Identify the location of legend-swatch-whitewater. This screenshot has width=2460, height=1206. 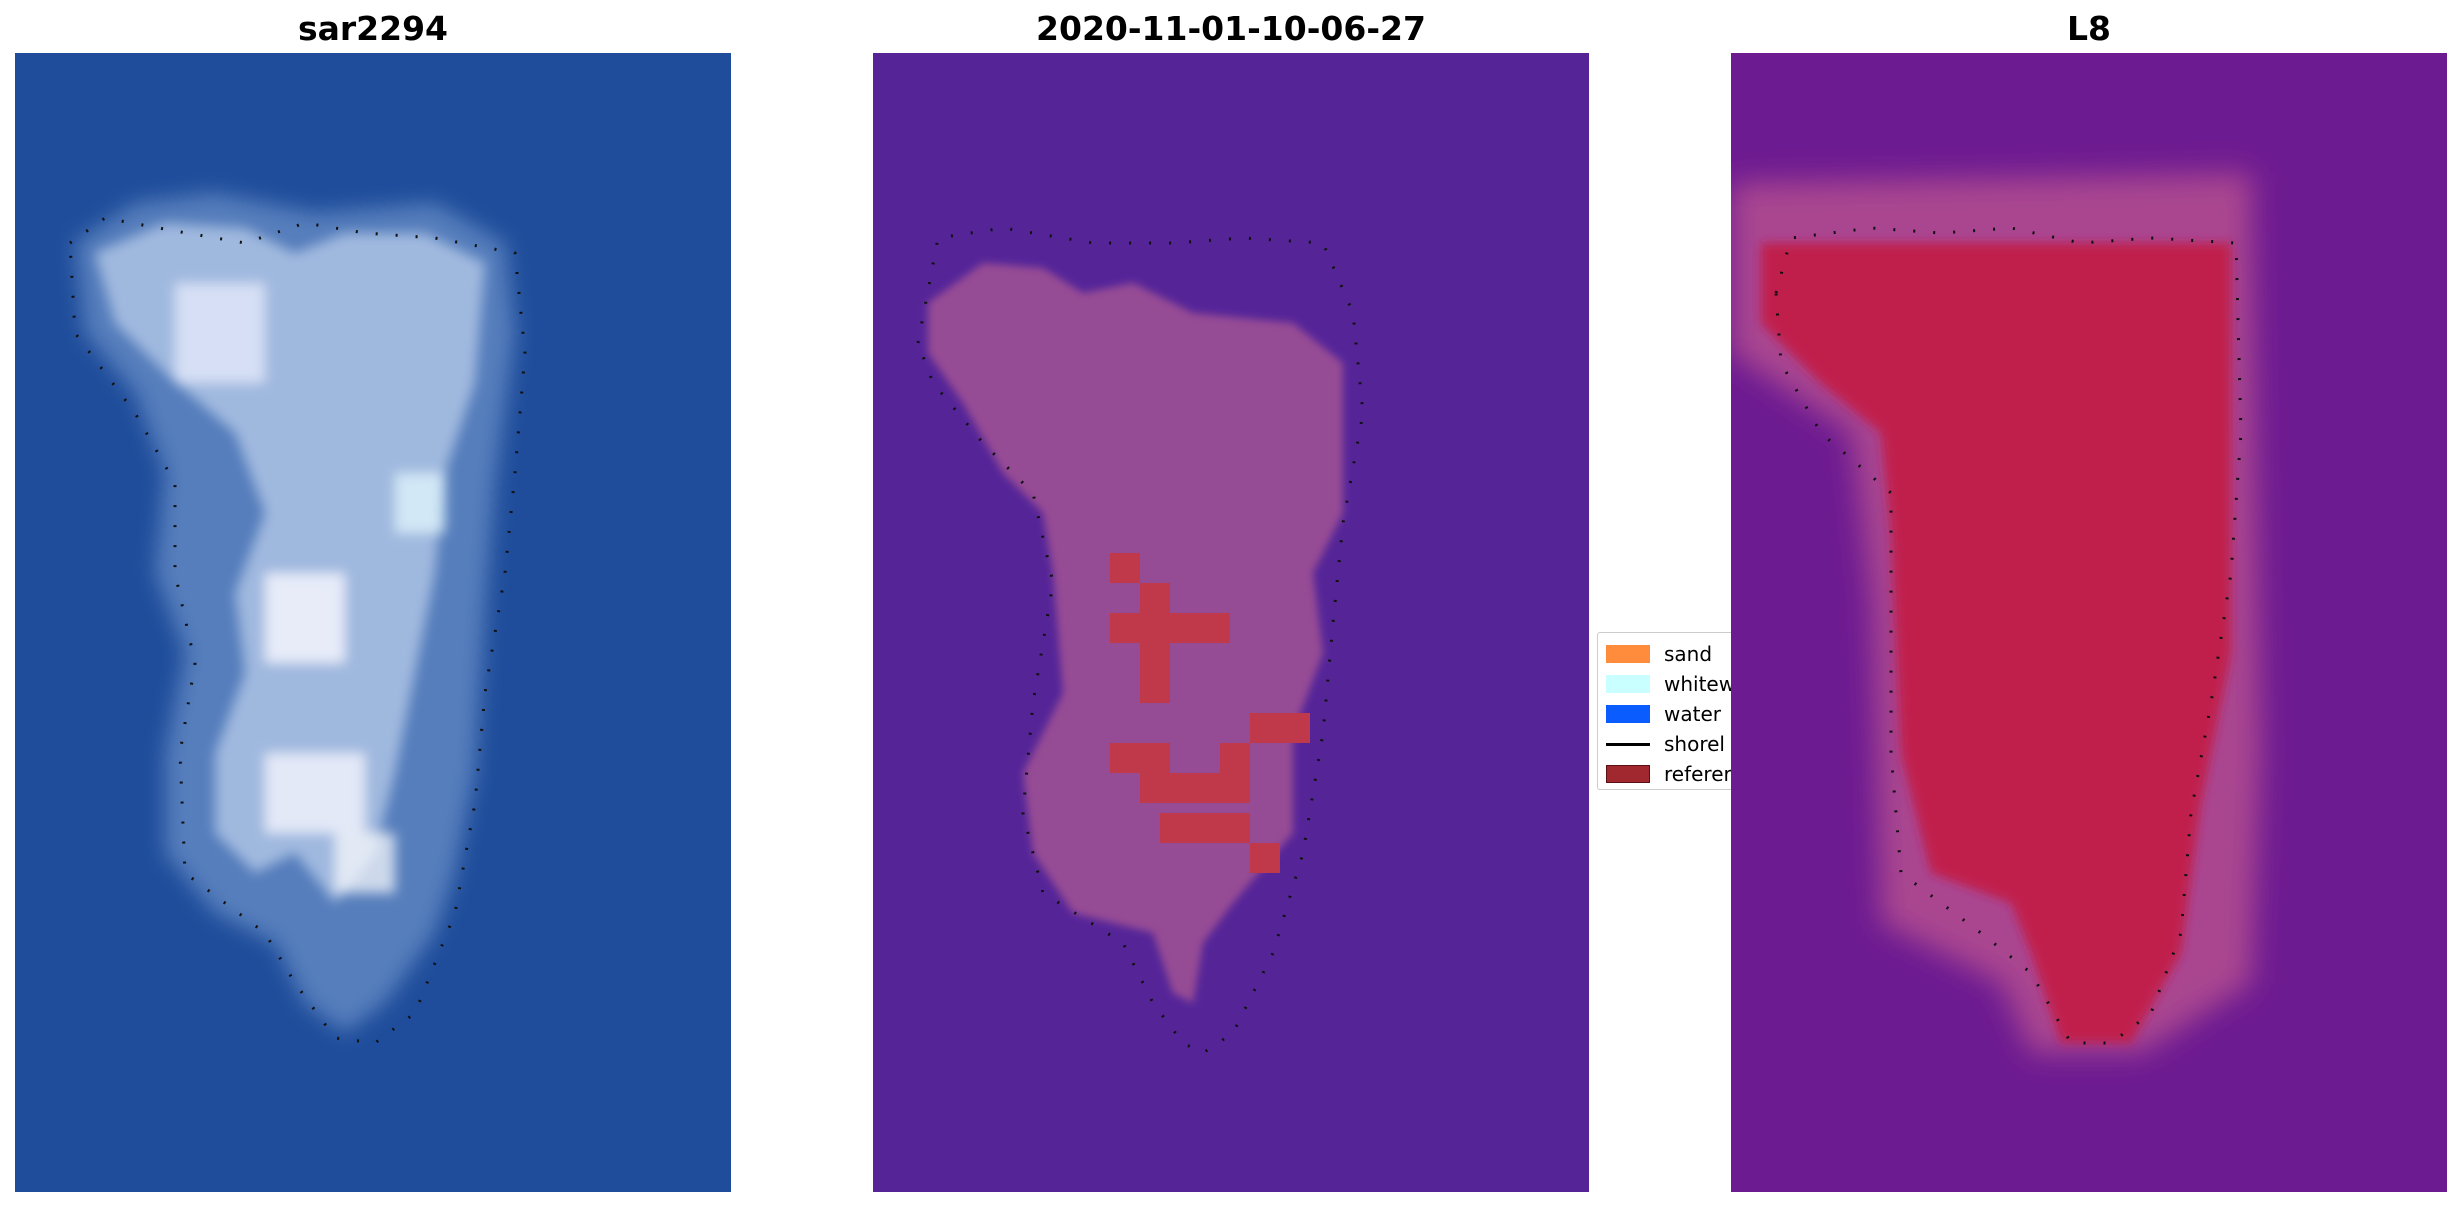
(1628, 684).